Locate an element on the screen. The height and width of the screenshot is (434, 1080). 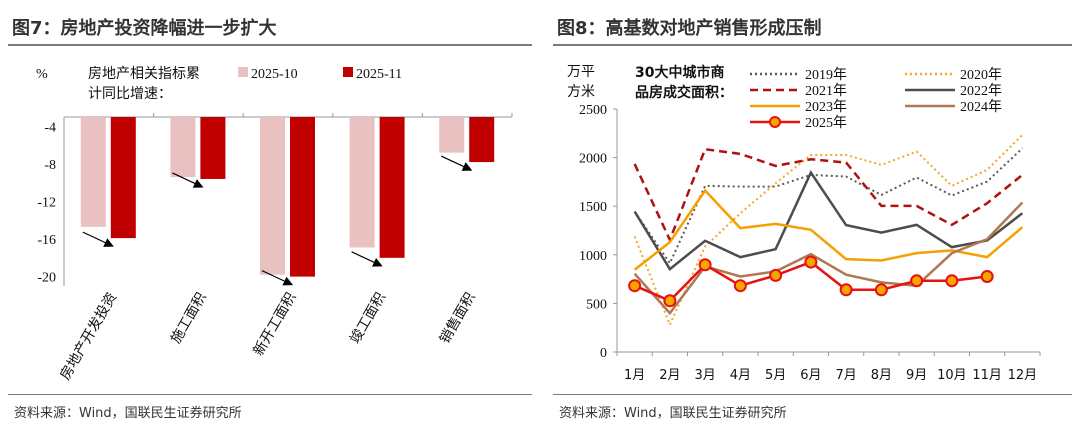
y-tick-label: -12 is located at coordinates (46, 203).